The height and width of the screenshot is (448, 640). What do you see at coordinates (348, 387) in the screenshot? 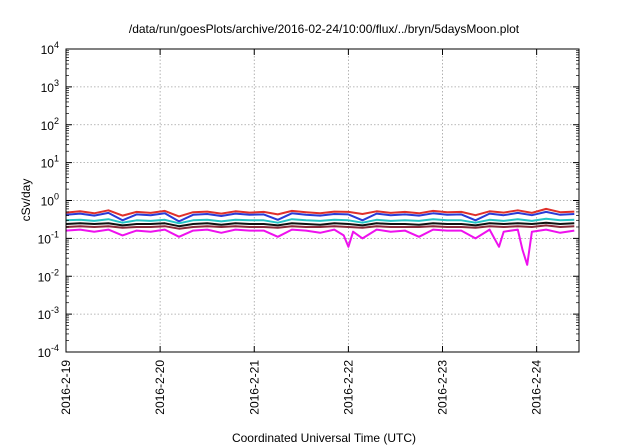
I see `x-tick-label: 2016-2-22` at bounding box center [348, 387].